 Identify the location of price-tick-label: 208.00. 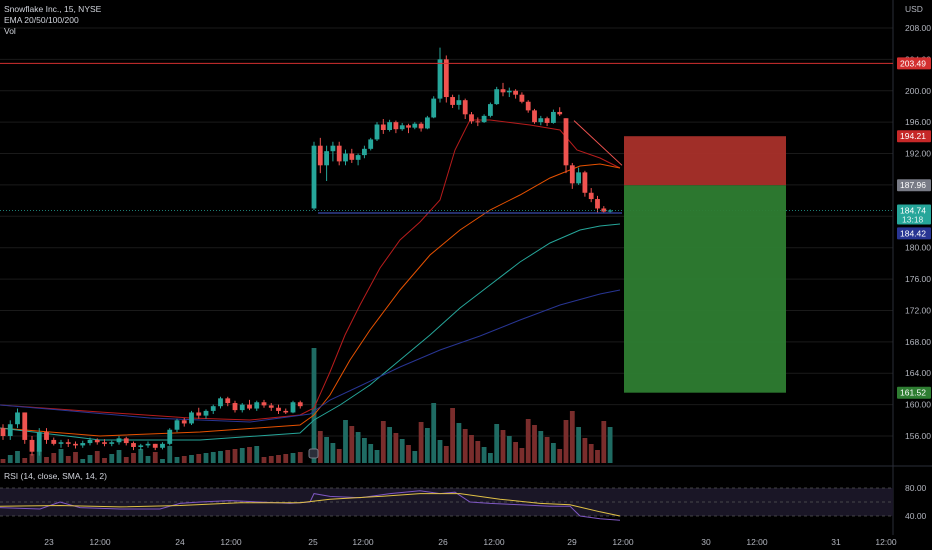
(918, 28).